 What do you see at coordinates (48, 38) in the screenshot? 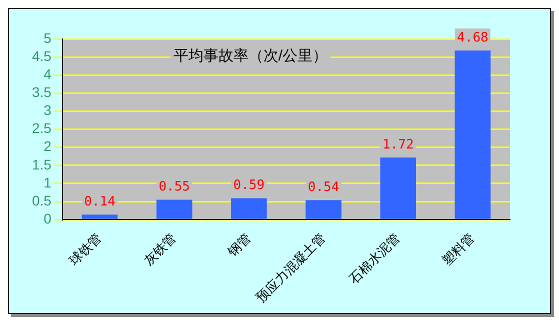
I see `y-tick-label: 5` at bounding box center [48, 38].